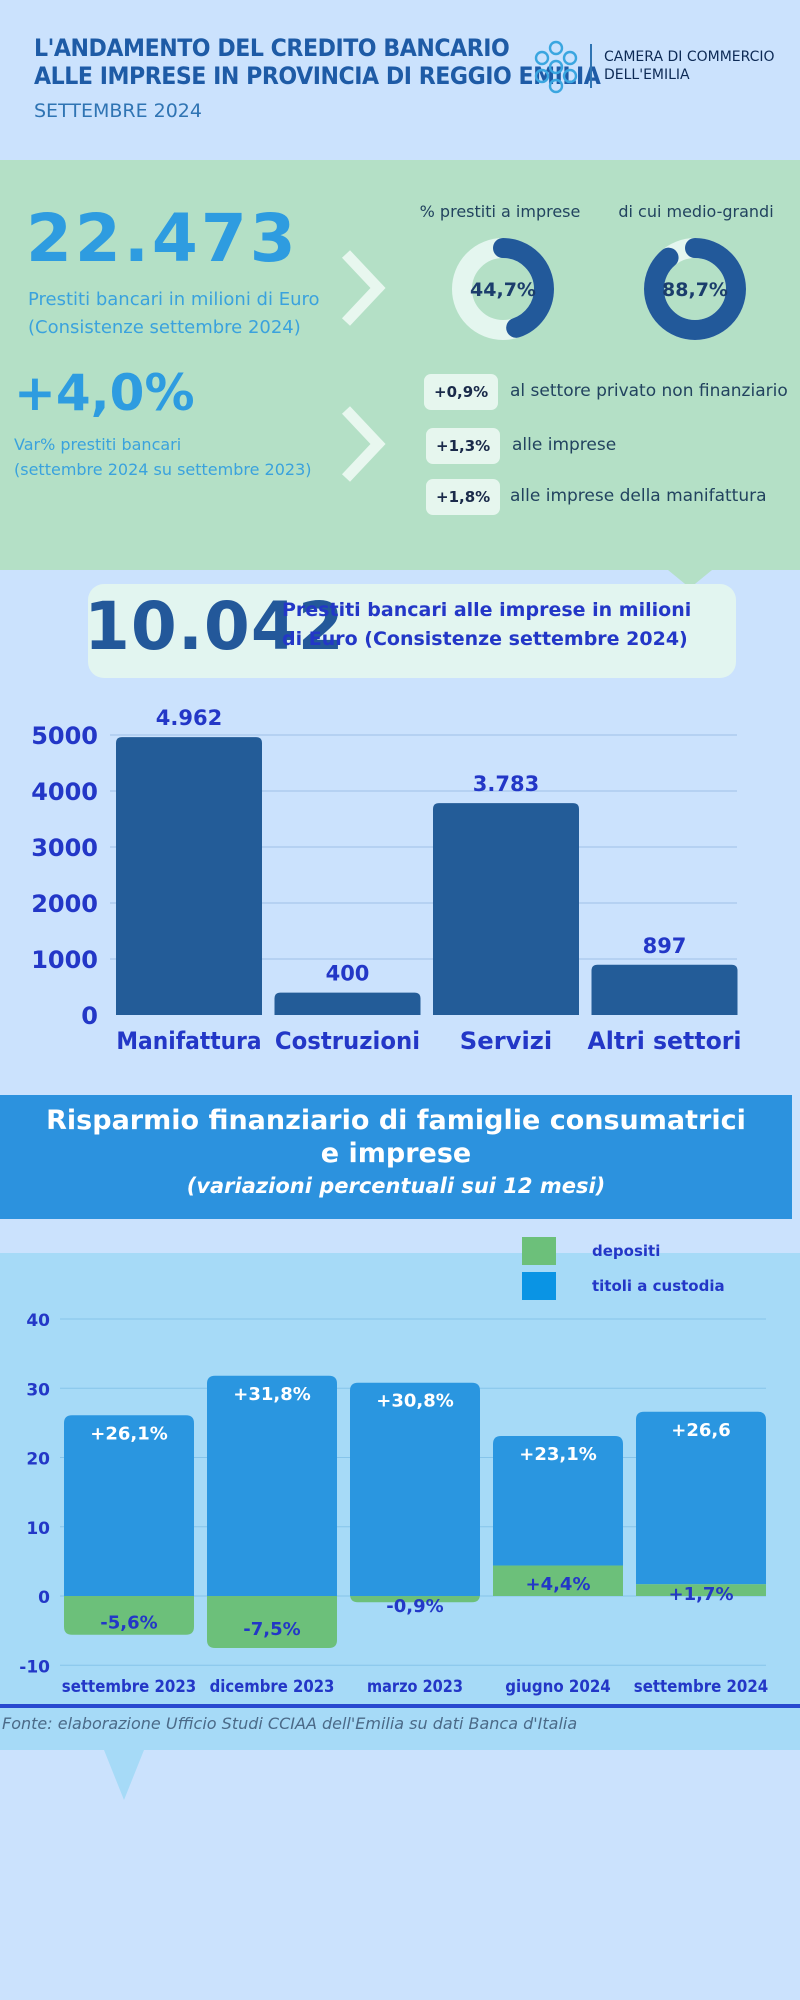  What do you see at coordinates (665, 1041) in the screenshot?
I see `x-category-label: Altri settori` at bounding box center [665, 1041].